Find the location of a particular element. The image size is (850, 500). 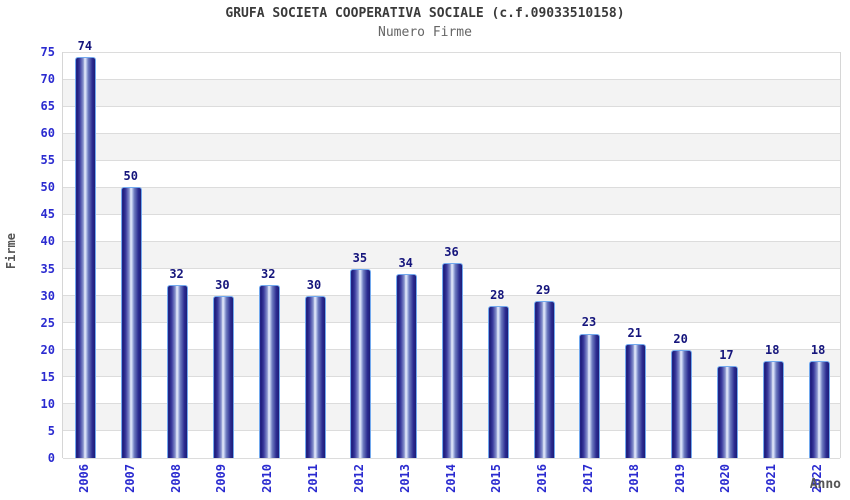

y-tick-label: 55 is located at coordinates (47, 160).